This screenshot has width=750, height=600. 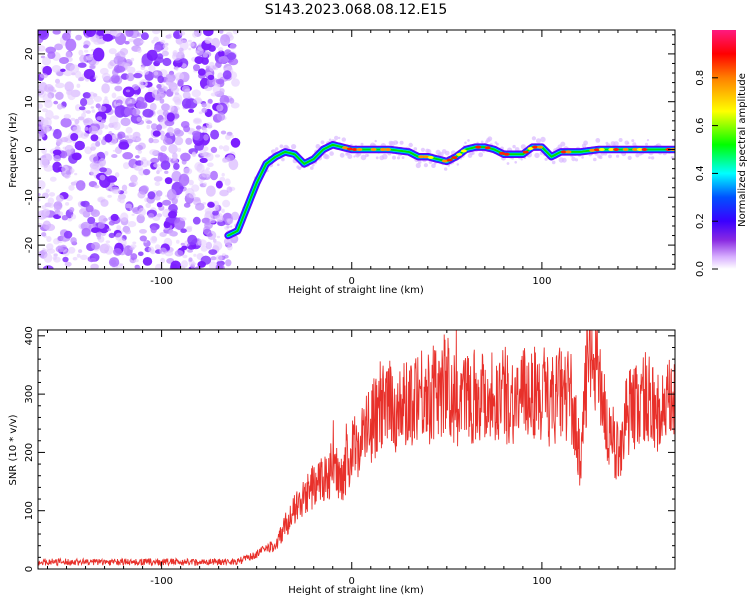 I want to click on colorbar-tick-label: 0.6, so click(x=700, y=126).